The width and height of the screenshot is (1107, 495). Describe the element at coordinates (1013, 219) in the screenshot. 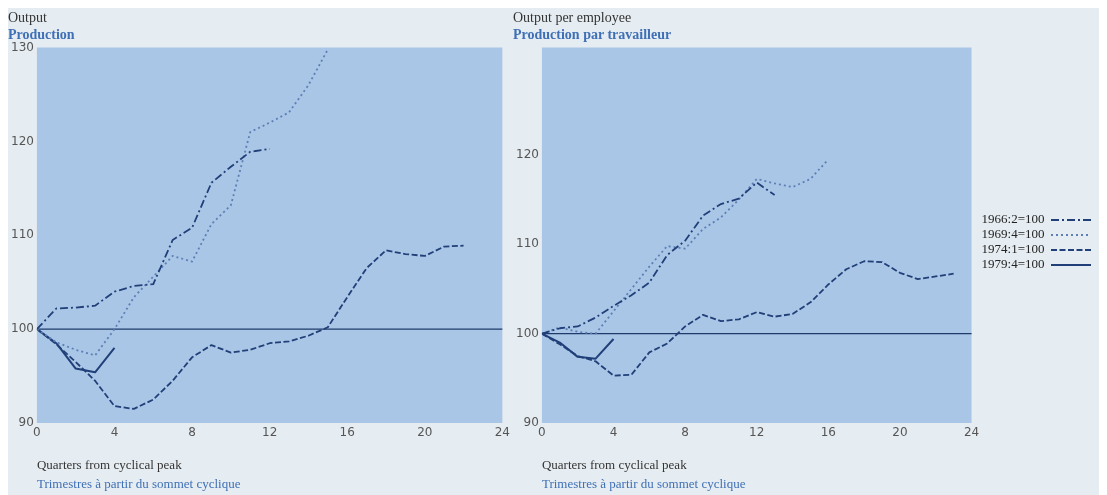

I see `legend-label: 1966:2=100` at that location.